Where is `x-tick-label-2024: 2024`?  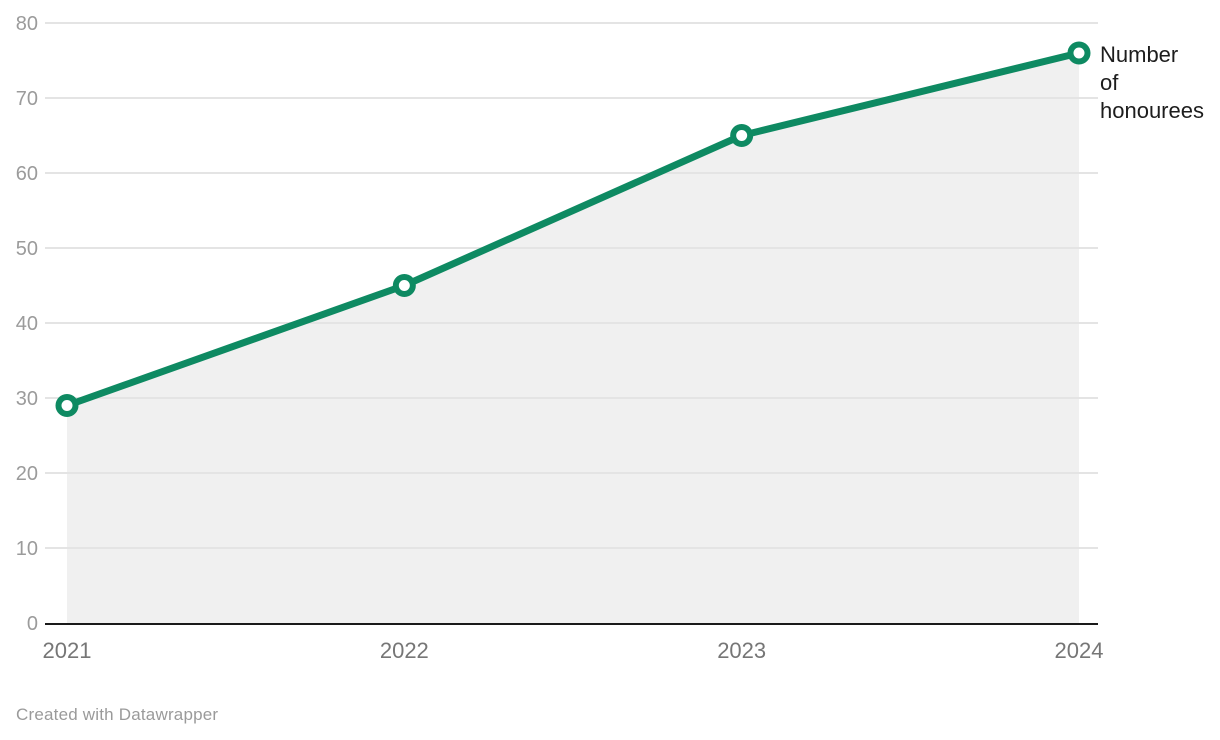 x-tick-label-2024: 2024 is located at coordinates (1079, 650).